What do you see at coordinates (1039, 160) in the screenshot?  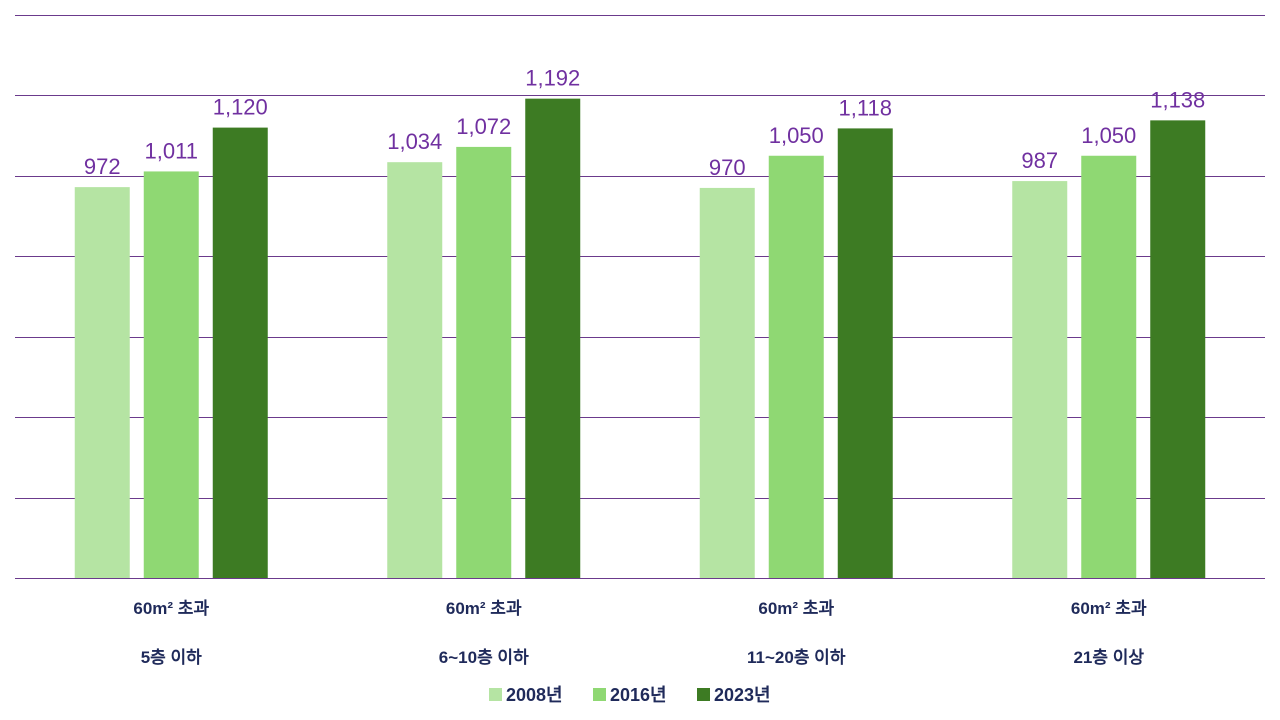 I see `data-label: 987` at bounding box center [1039, 160].